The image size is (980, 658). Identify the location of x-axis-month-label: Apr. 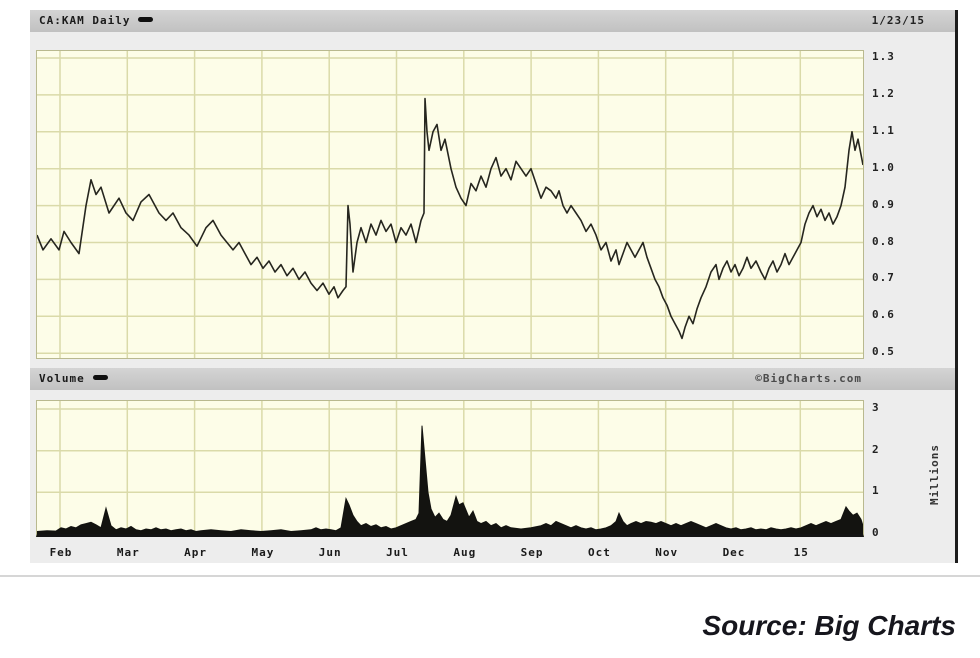
(196, 552).